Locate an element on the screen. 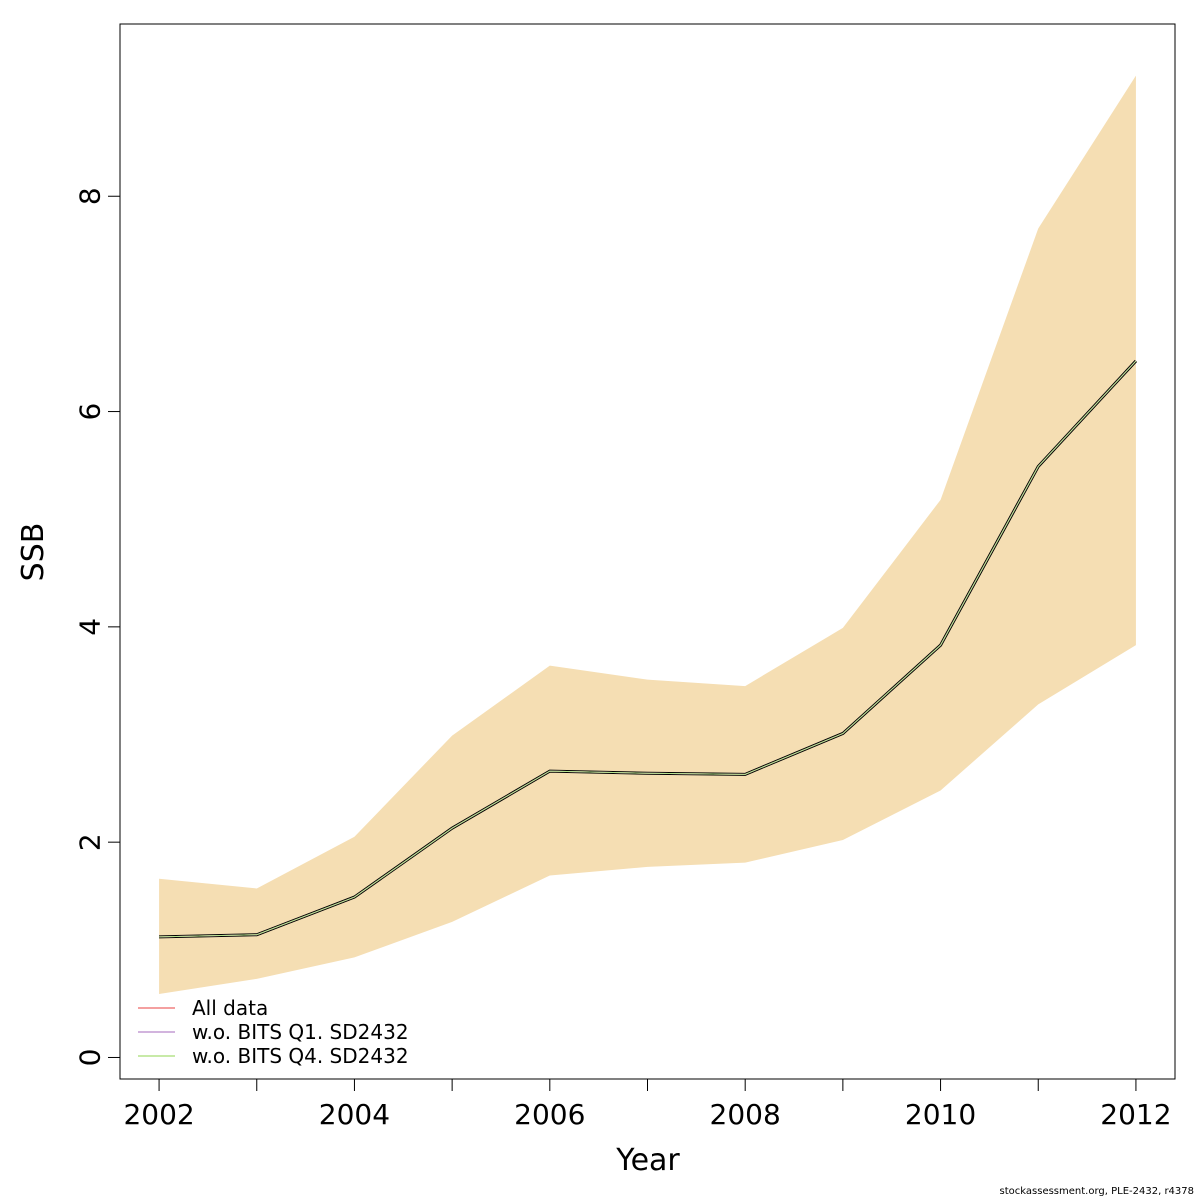 This screenshot has width=1200, height=1200. y-tick-label: 8 is located at coordinates (90, 196).